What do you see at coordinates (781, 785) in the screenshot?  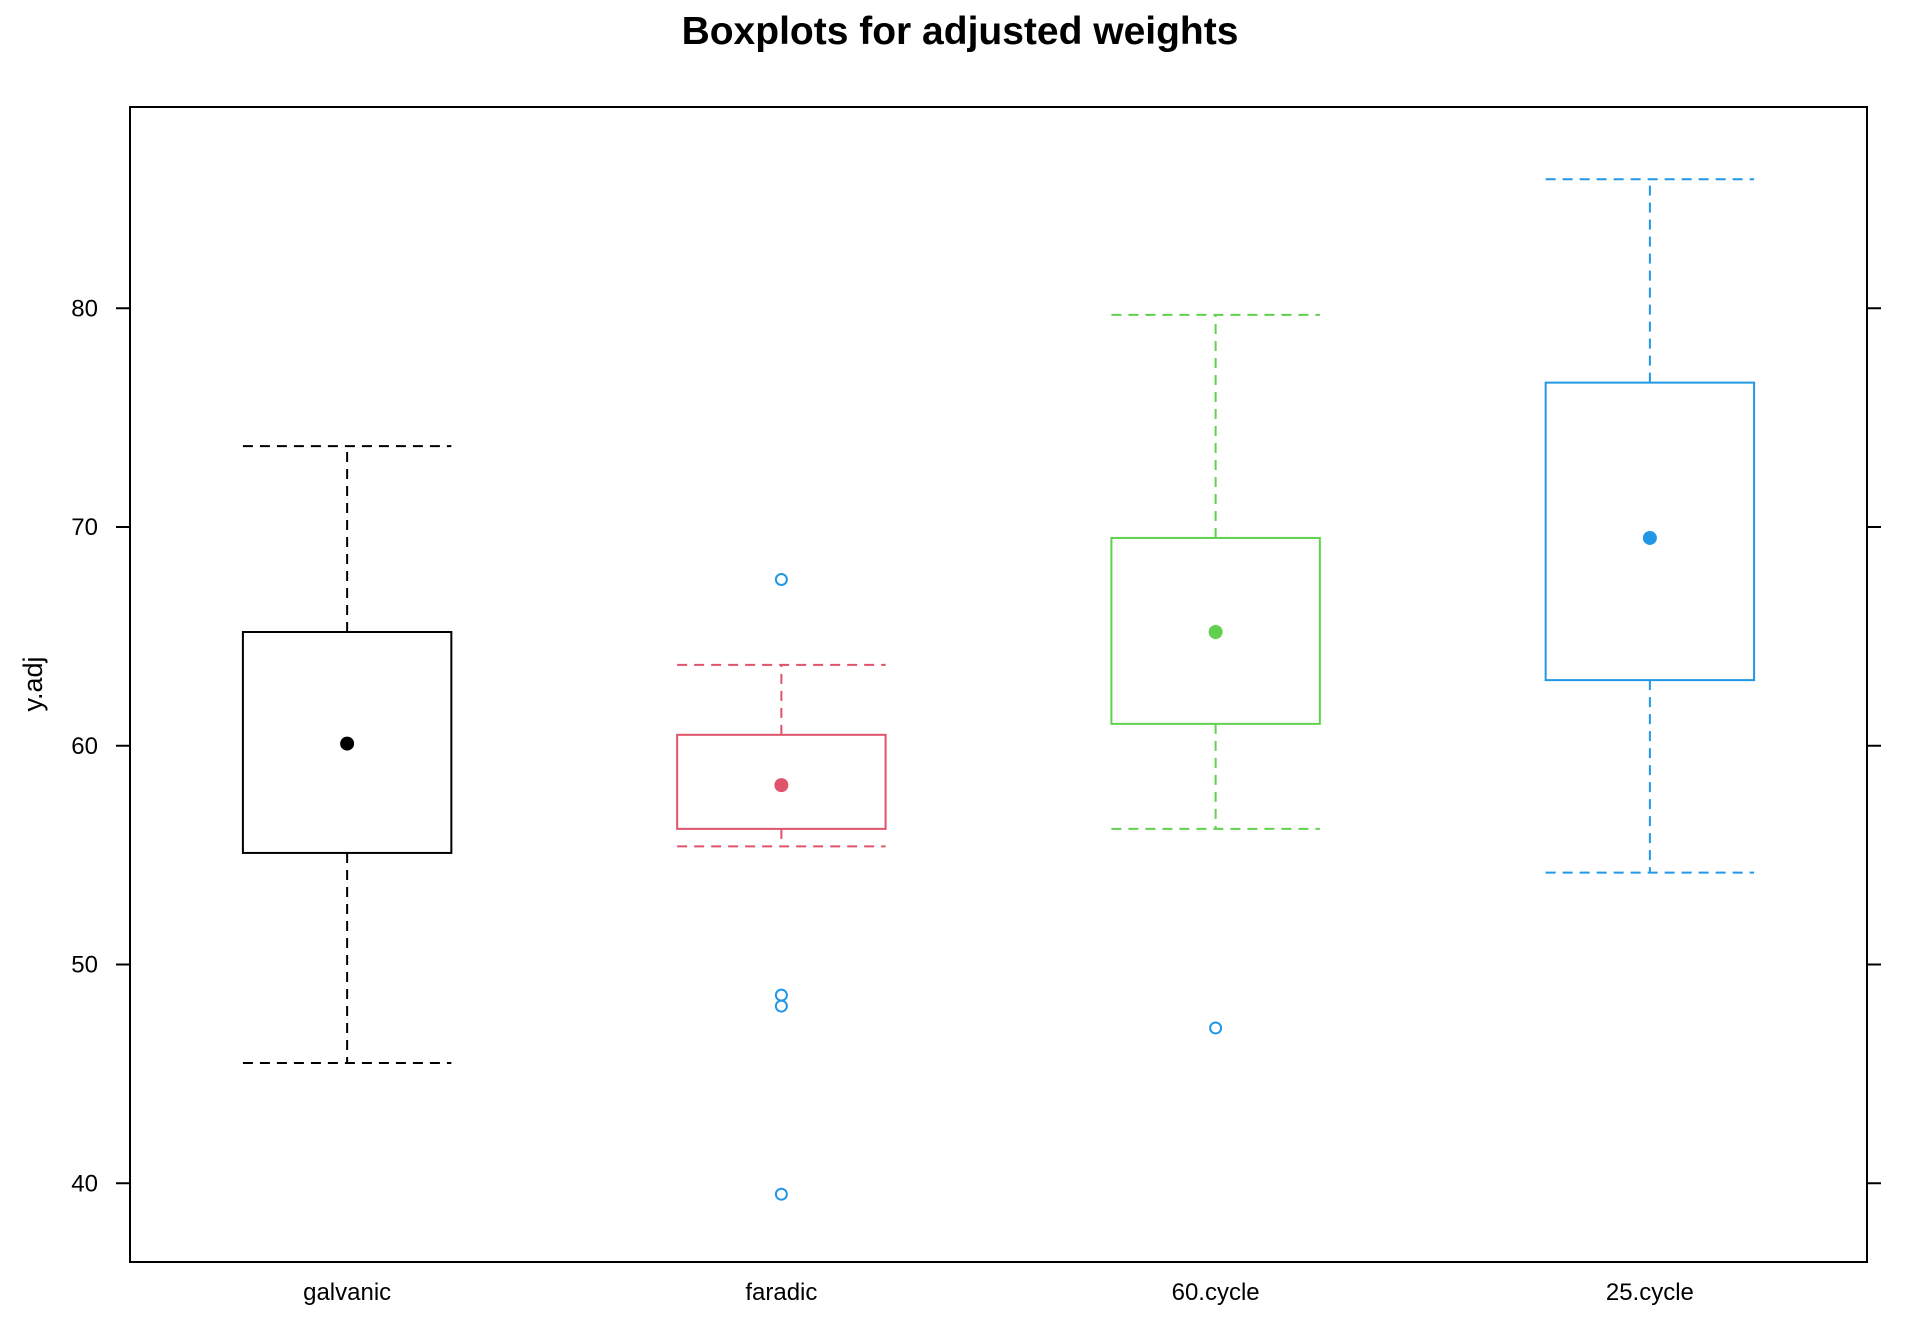 I see `median-dot-faradic` at bounding box center [781, 785].